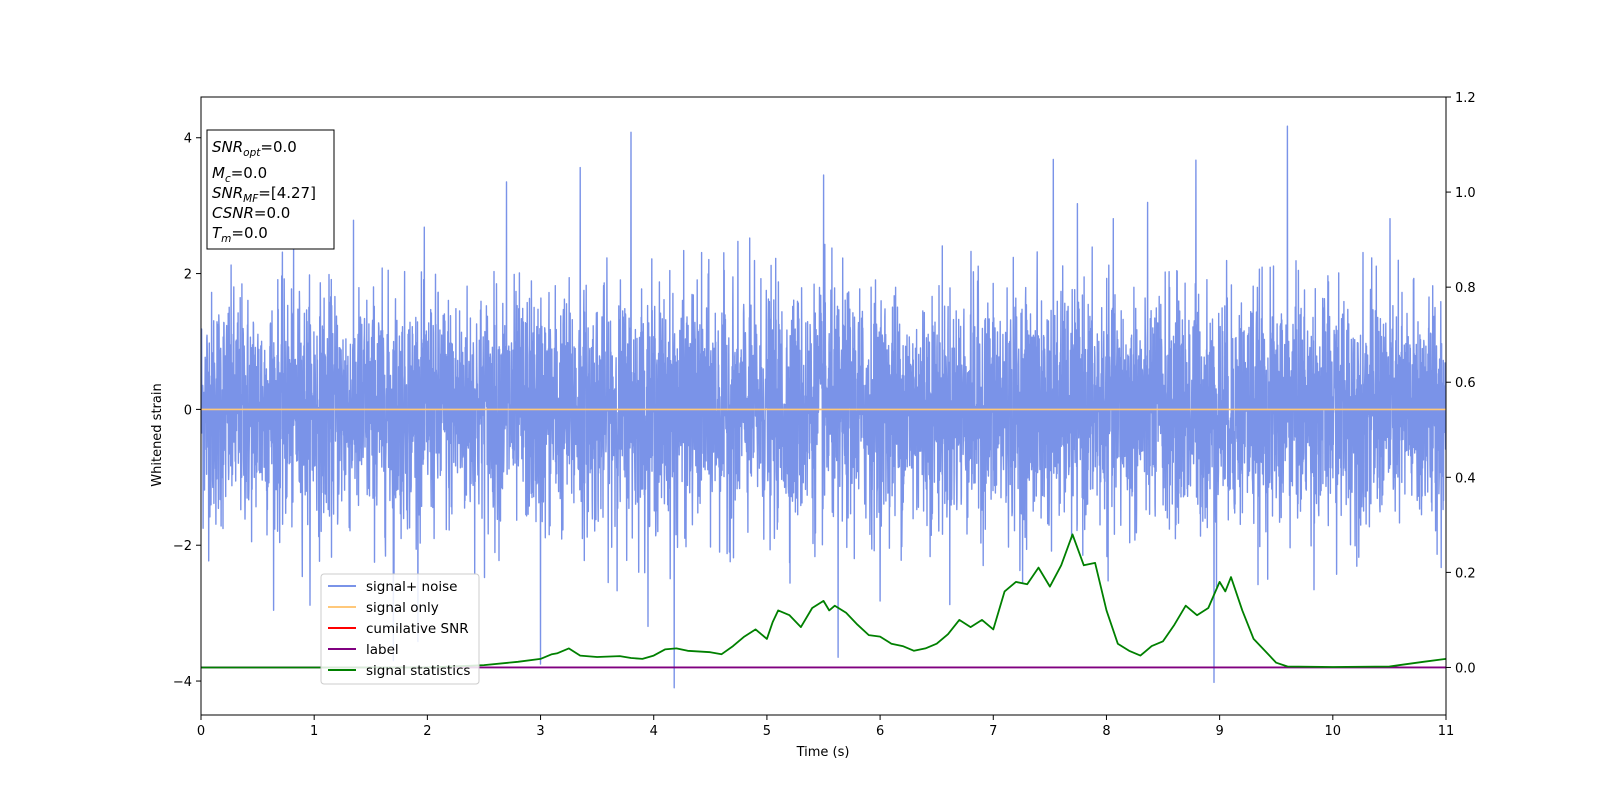 This screenshot has width=1600, height=800. What do you see at coordinates (240, 234) in the screenshot?
I see `info-tm: Tm=0.0` at bounding box center [240, 234].